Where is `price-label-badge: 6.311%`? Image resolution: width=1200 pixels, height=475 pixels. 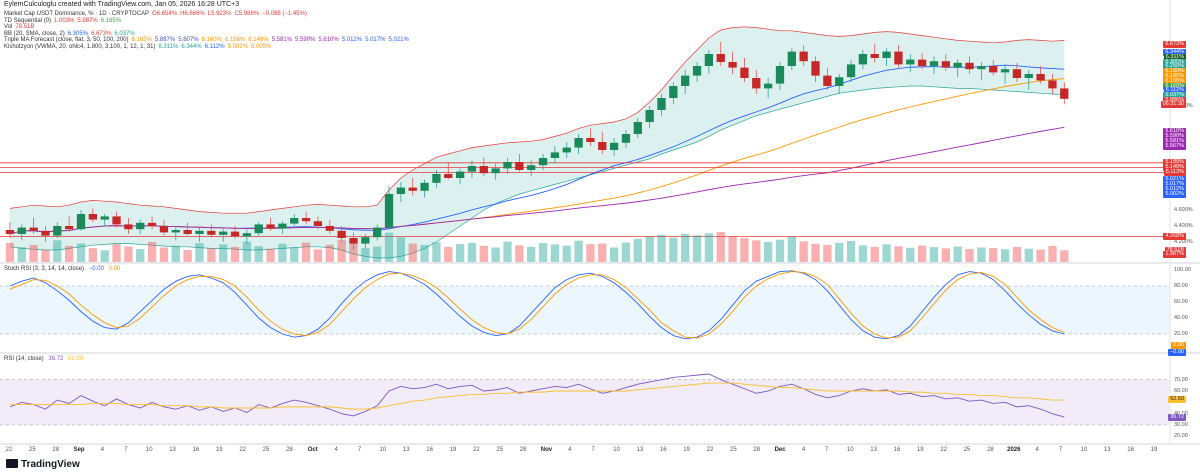
price-label-badge: 6.311% is located at coordinates (1174, 57).